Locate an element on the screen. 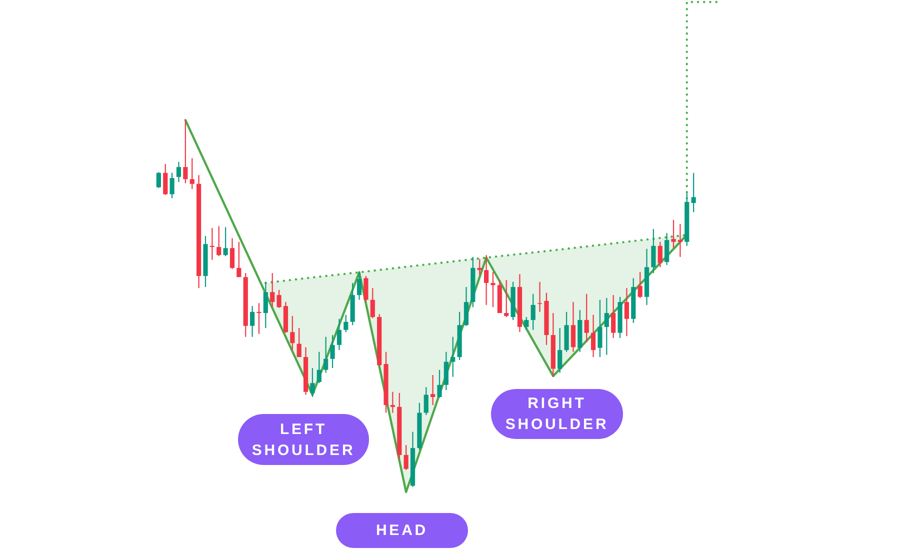 The image size is (900, 560). annotation: RIGHT SHOULDER is located at coordinates (557, 414).